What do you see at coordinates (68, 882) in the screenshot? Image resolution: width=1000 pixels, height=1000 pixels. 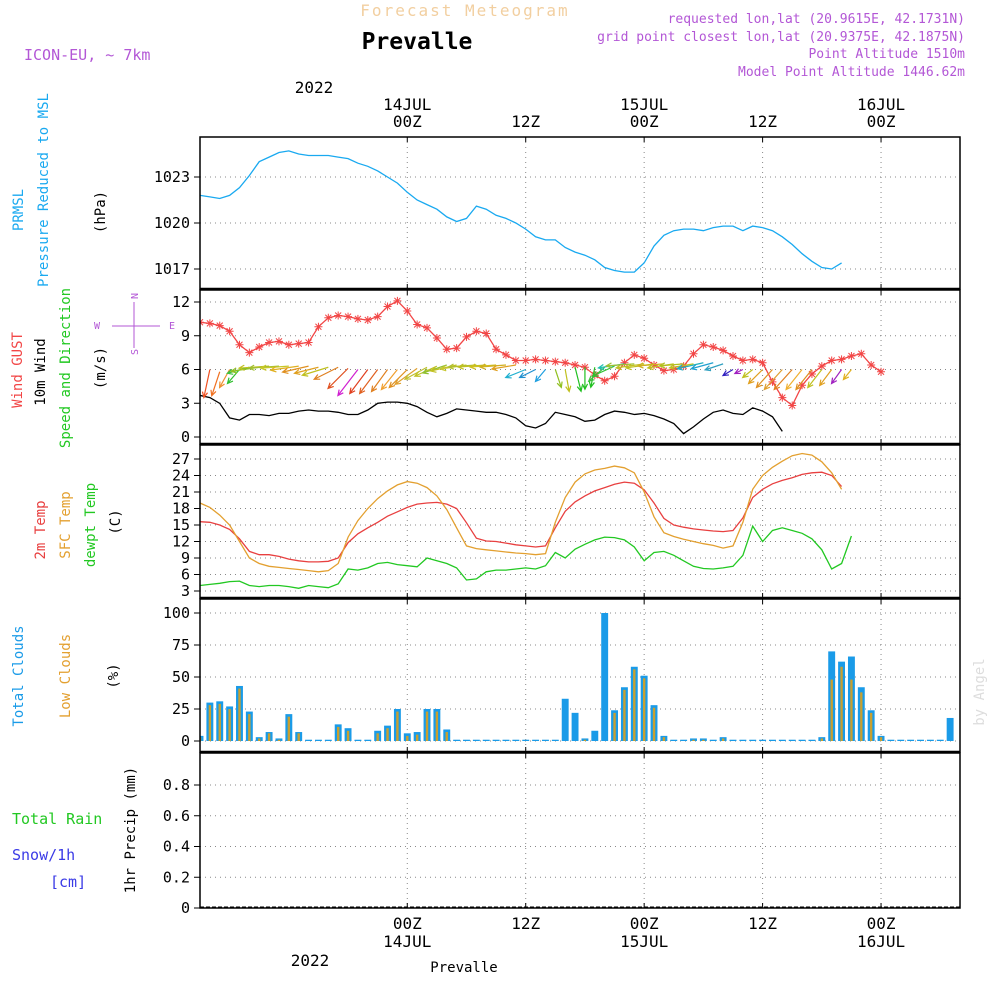 I see `snow-unit: [cm]` at bounding box center [68, 882].